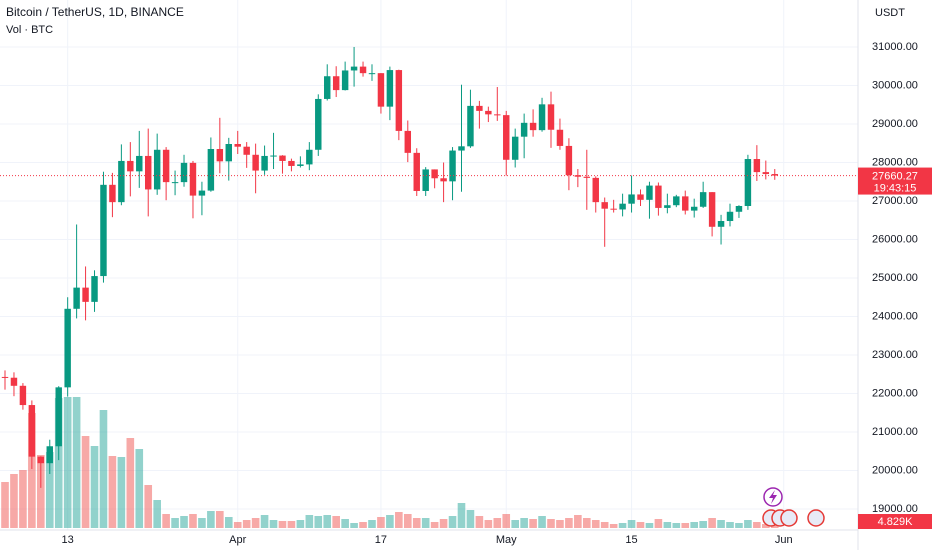 The width and height of the screenshot is (932, 550). What do you see at coordinates (506, 540) in the screenshot?
I see `x-tick-label: May` at bounding box center [506, 540].